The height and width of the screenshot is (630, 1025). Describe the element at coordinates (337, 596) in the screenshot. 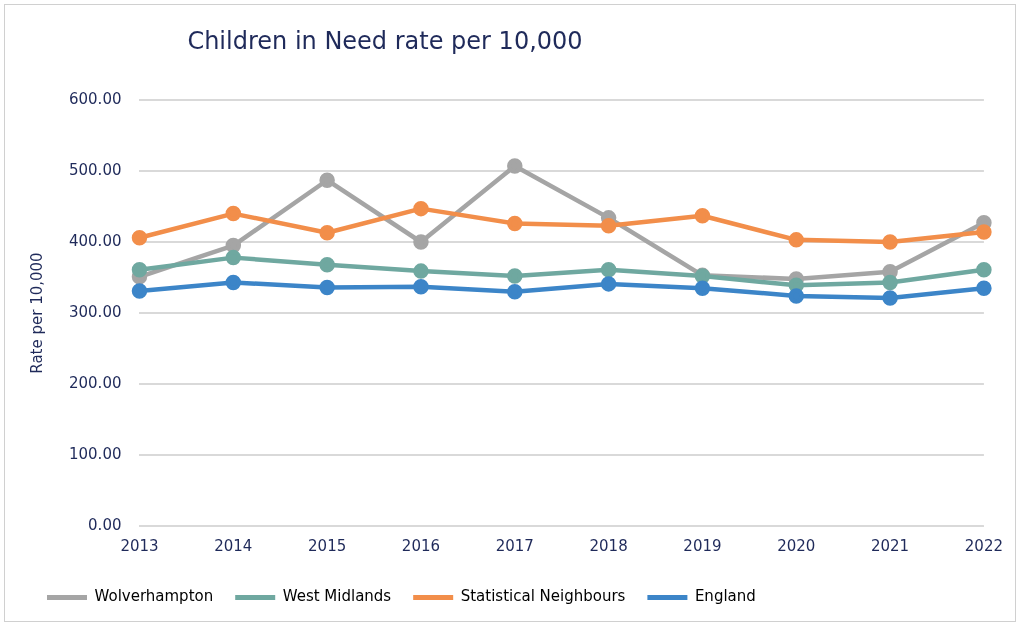

I see `legend-label: West Midlands` at that location.